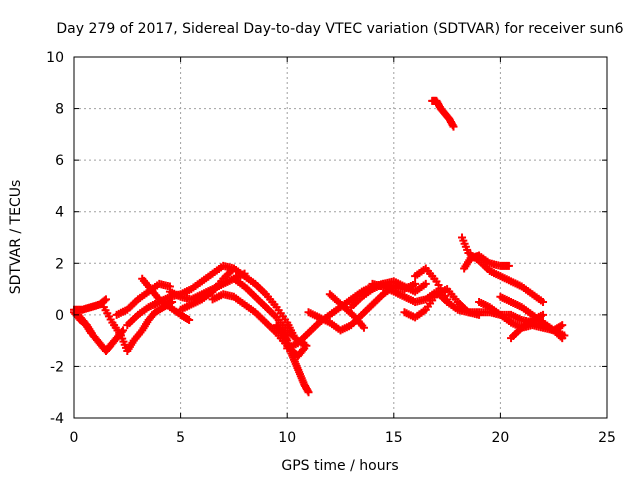 The image size is (640, 480). What do you see at coordinates (486, 262) in the screenshot?
I see `series-trace-v` at bounding box center [486, 262].